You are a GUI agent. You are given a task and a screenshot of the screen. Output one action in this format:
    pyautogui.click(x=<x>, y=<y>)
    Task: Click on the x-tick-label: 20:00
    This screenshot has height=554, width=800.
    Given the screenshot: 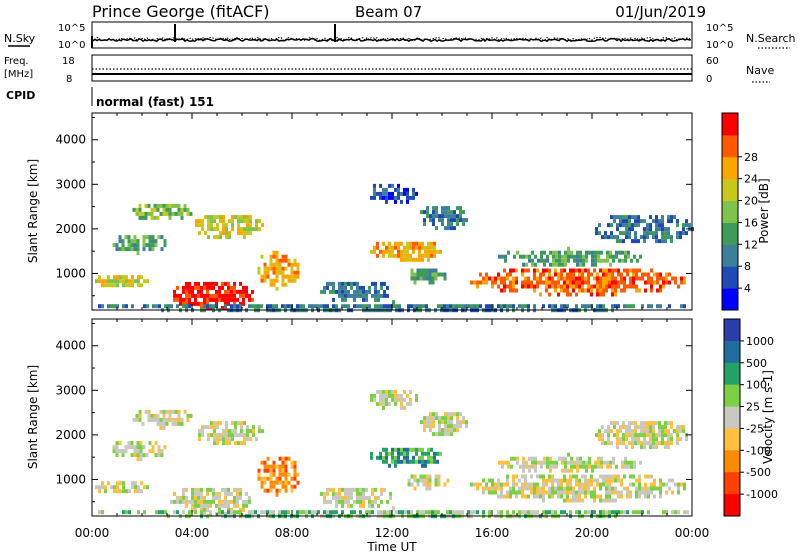 What is the action you would take?
    pyautogui.click(x=592, y=533)
    